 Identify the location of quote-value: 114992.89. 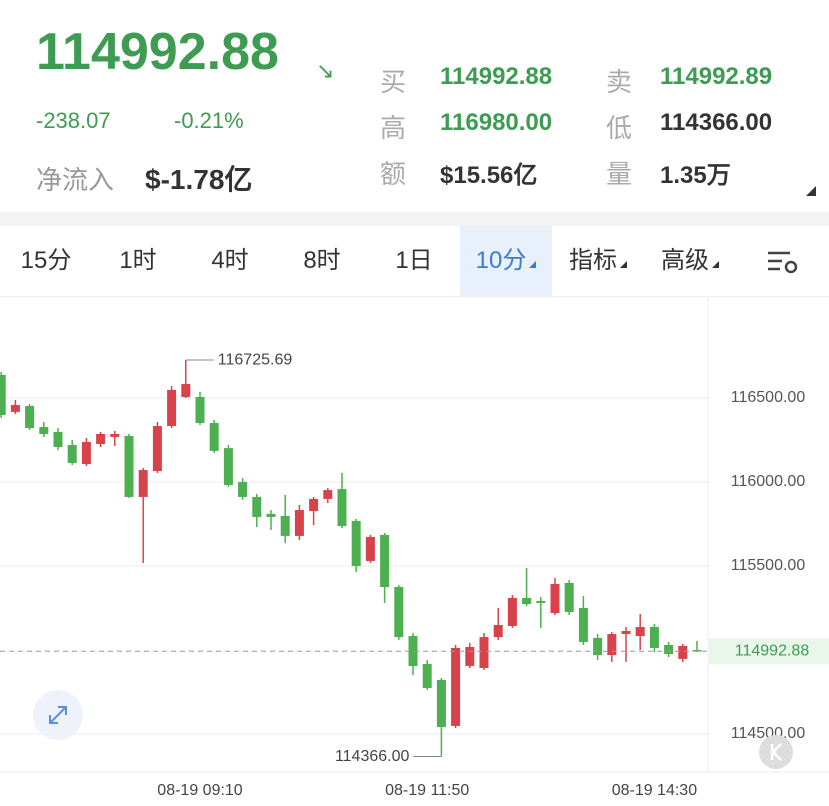
(716, 76).